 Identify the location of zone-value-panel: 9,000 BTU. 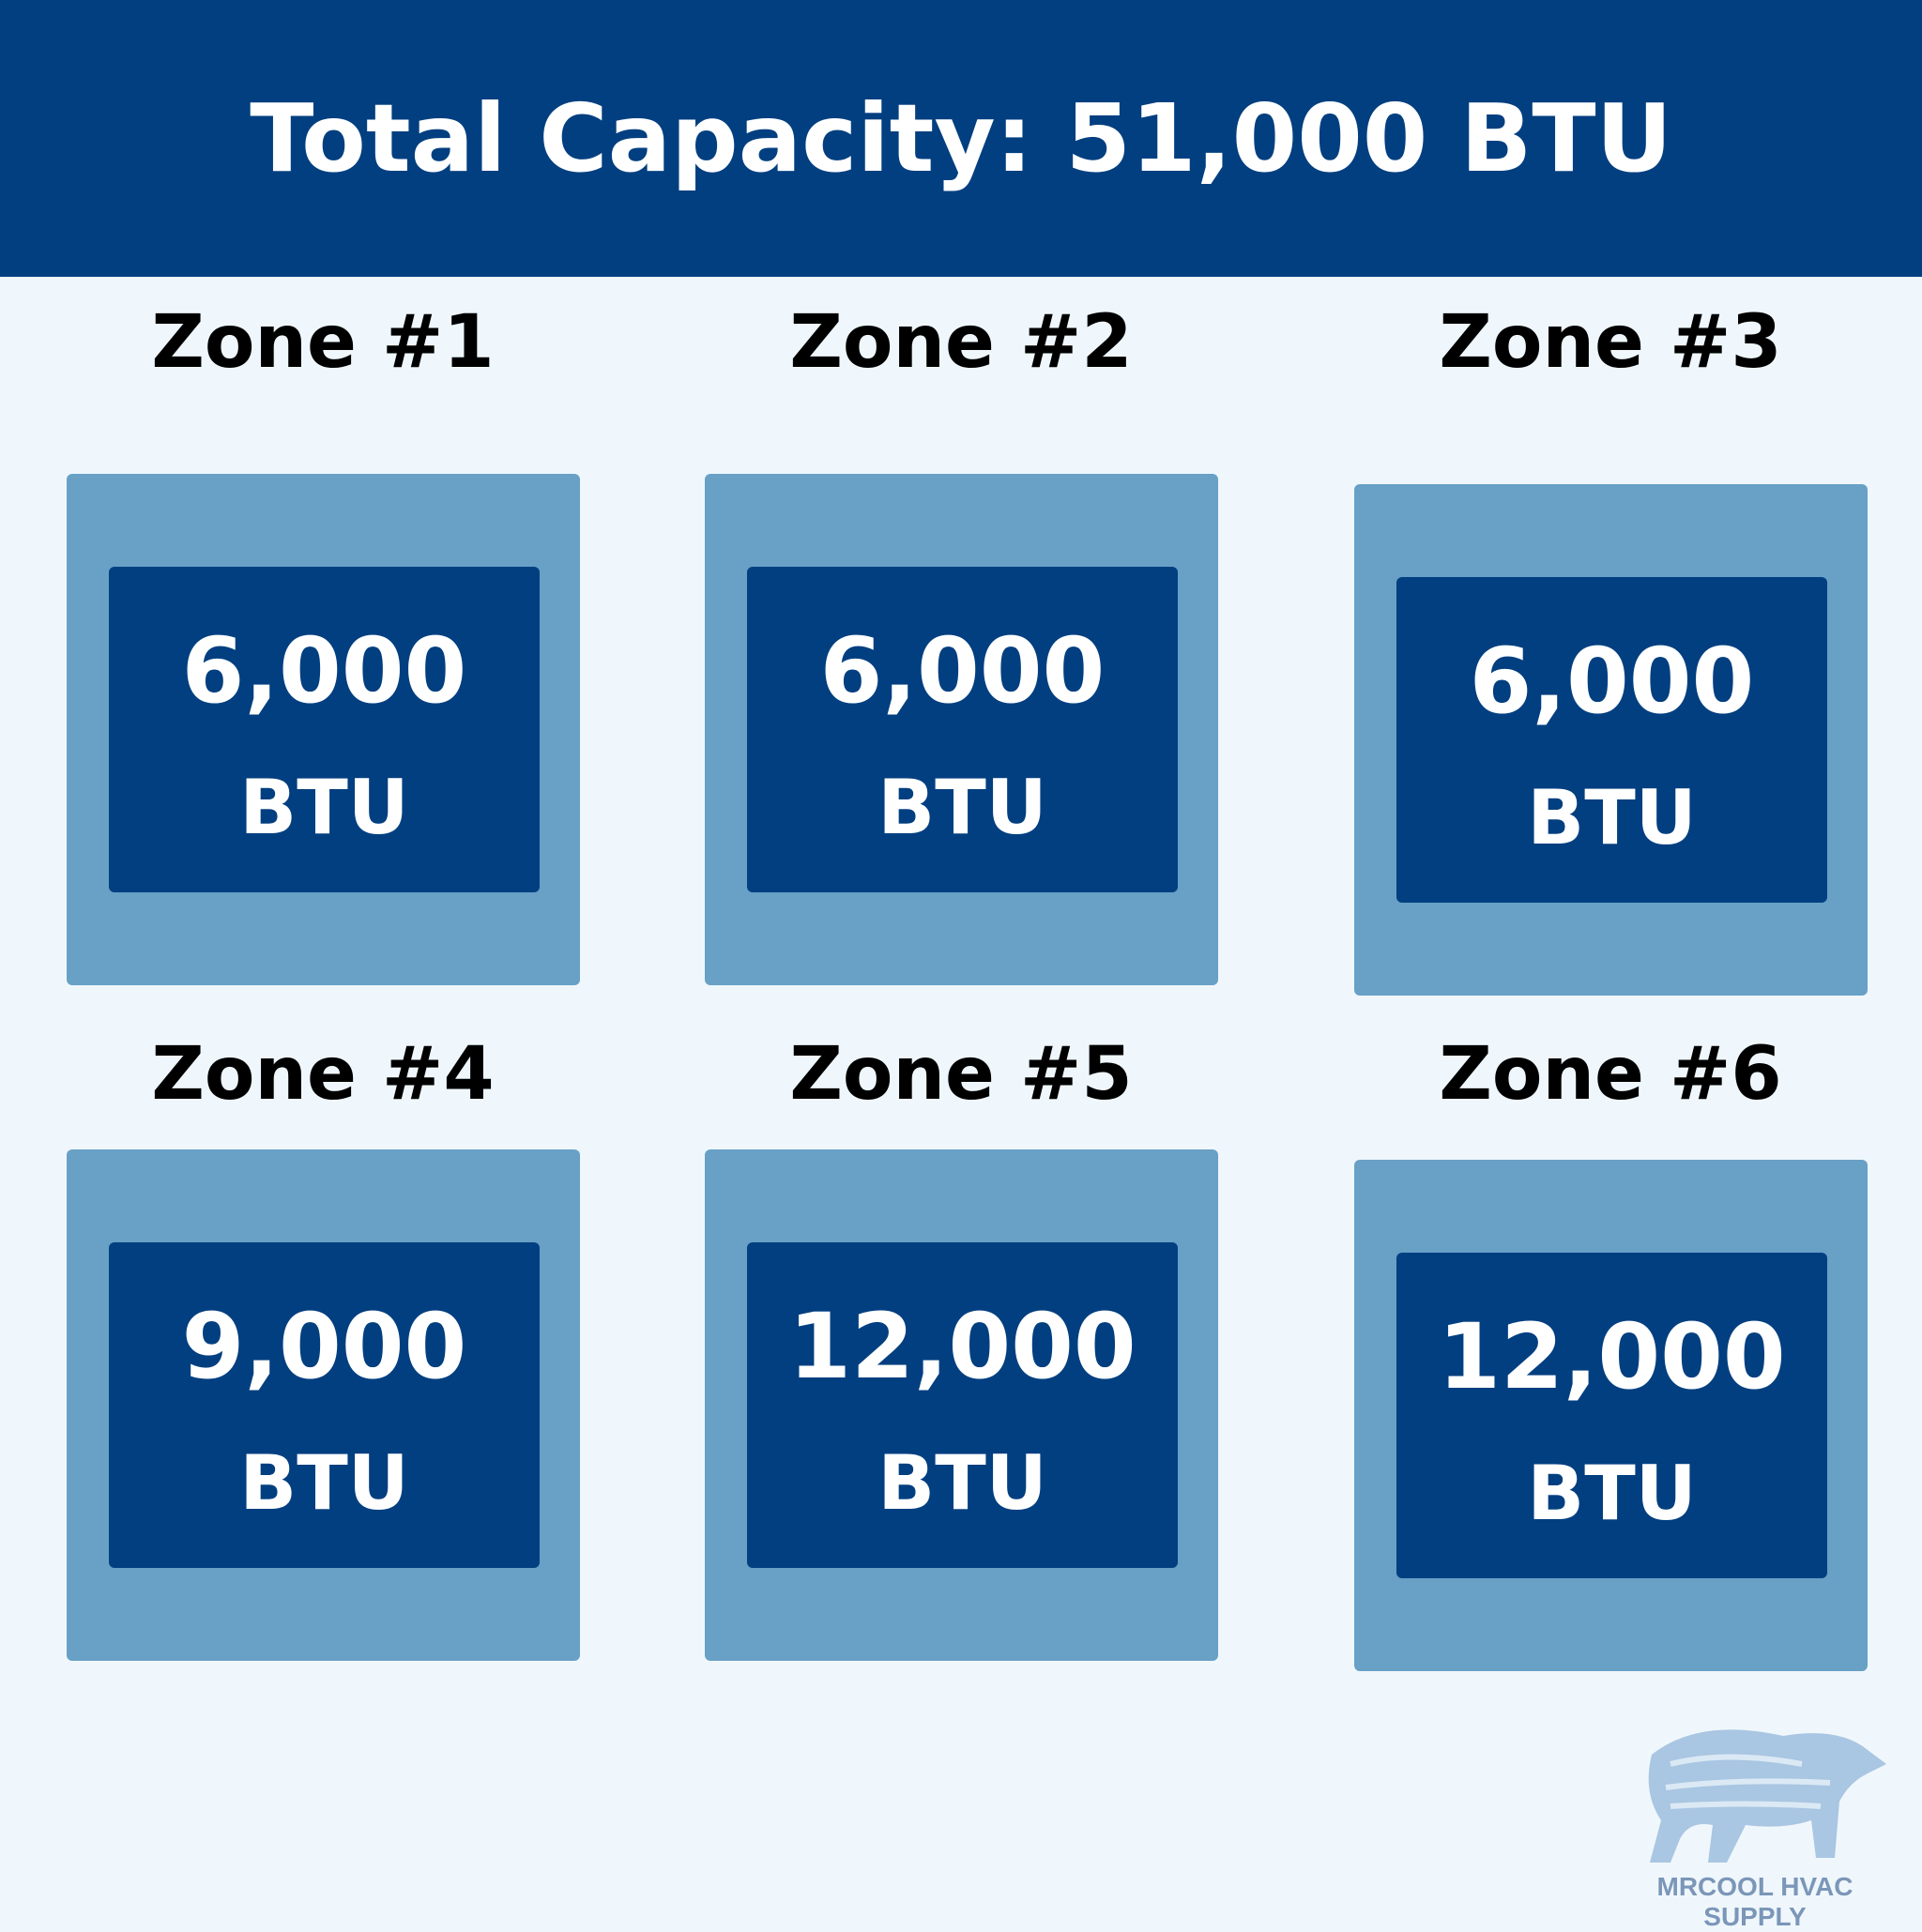
(325, 1405).